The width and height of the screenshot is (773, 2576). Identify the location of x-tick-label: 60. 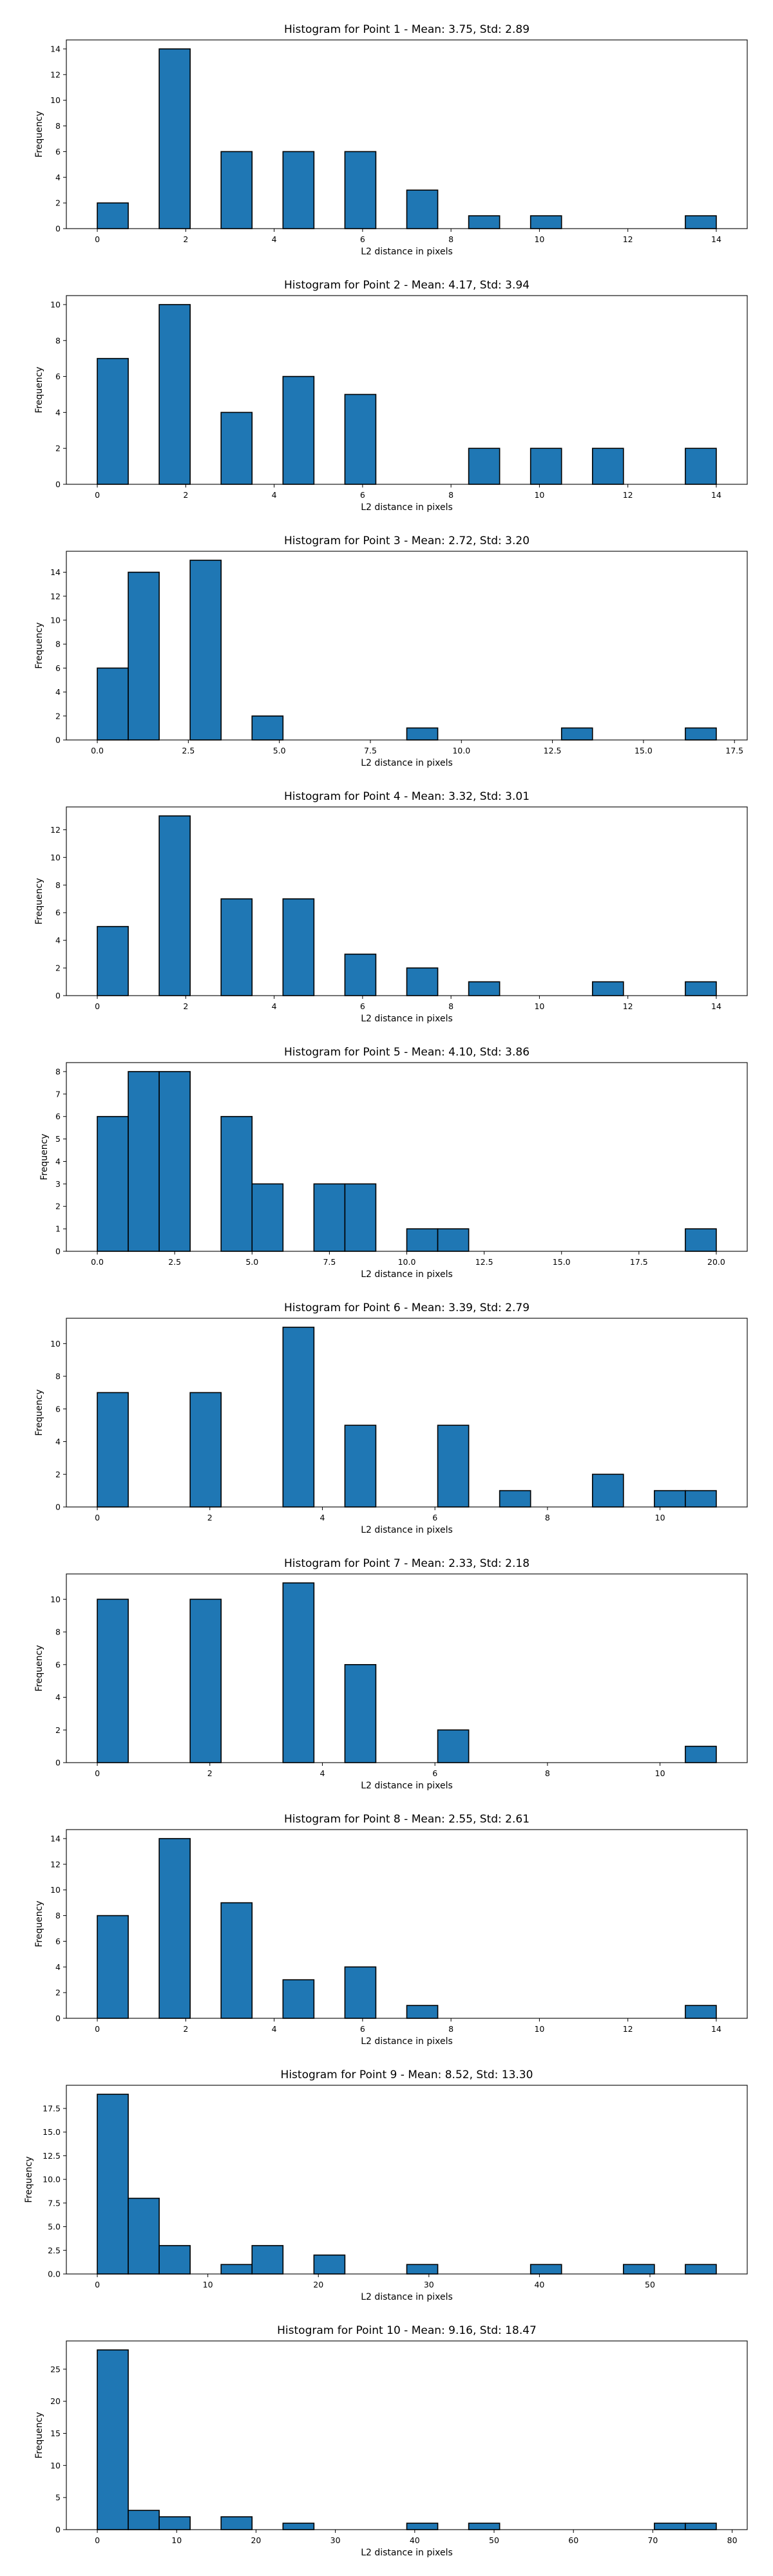
(573, 2540).